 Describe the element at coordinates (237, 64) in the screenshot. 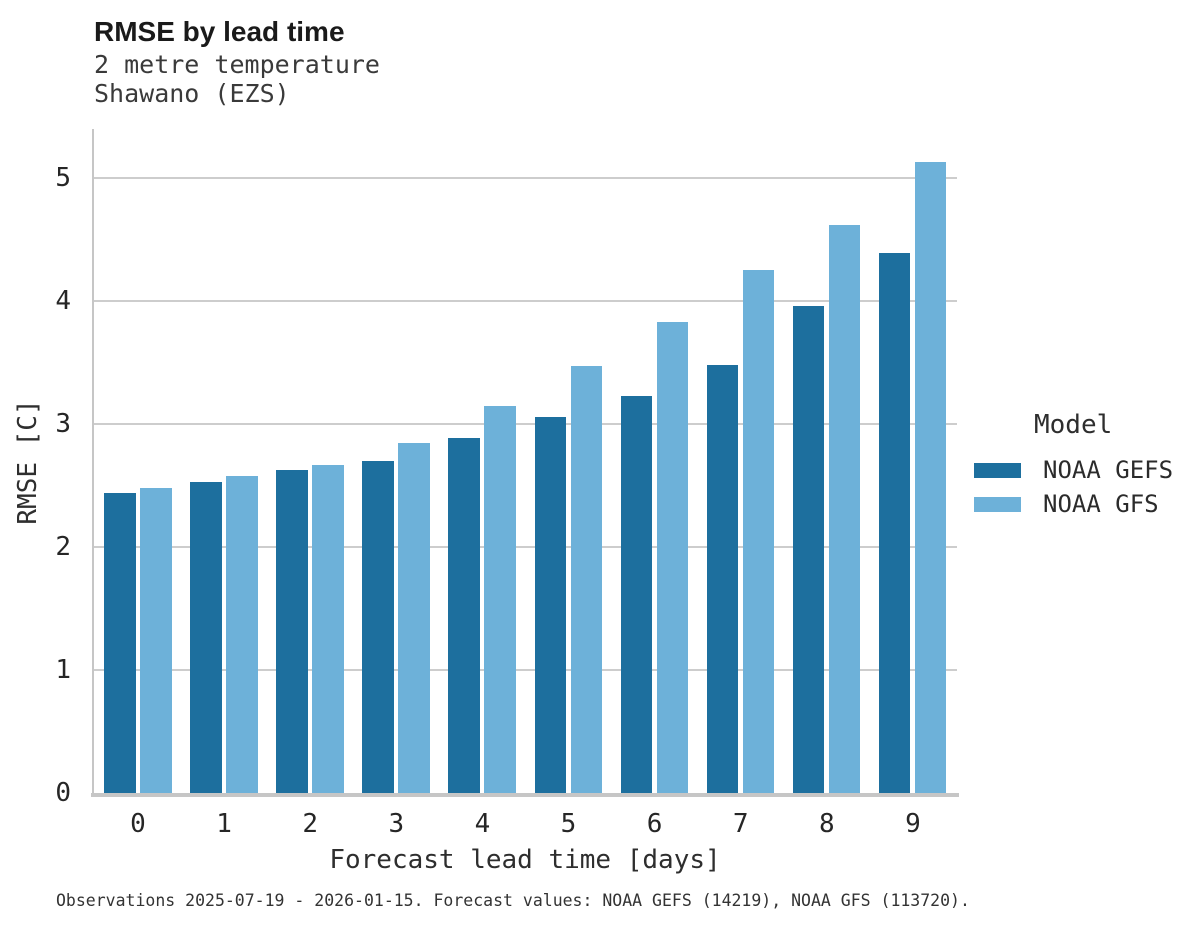

I see `subtitle-variable: 2 metre temperature` at that location.